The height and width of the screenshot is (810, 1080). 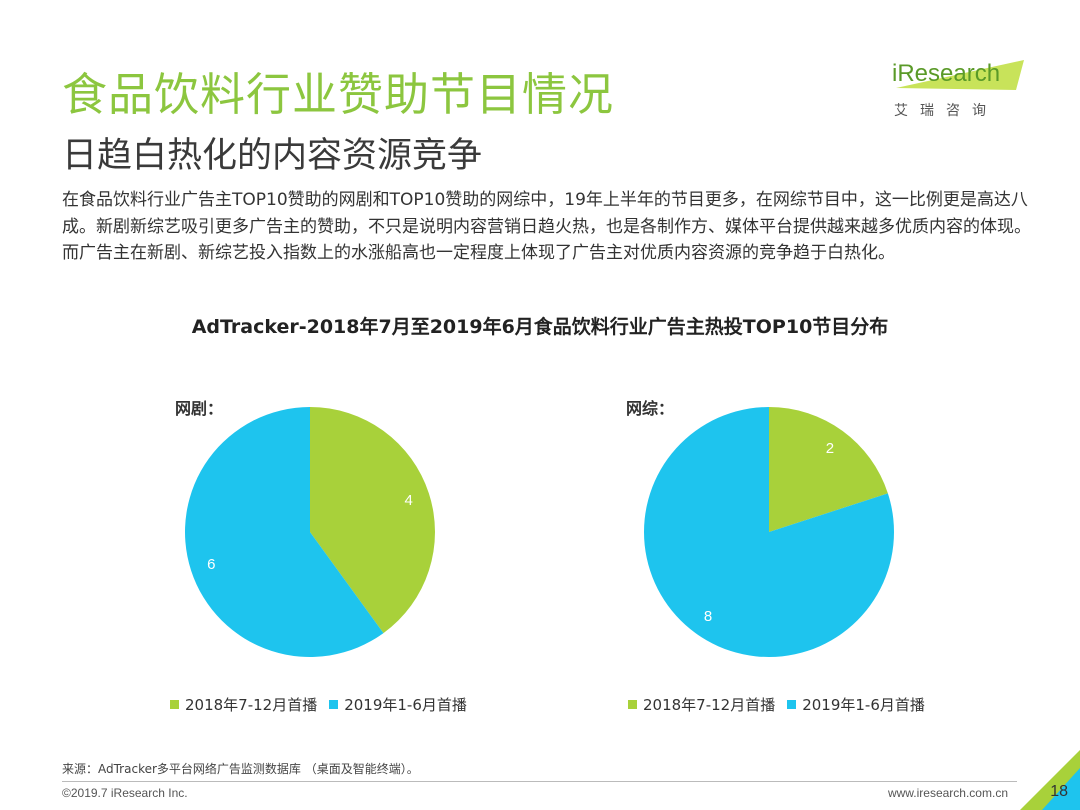 What do you see at coordinates (199, 408) in the screenshot?
I see `pie-left-label: 网剧：` at bounding box center [199, 408].